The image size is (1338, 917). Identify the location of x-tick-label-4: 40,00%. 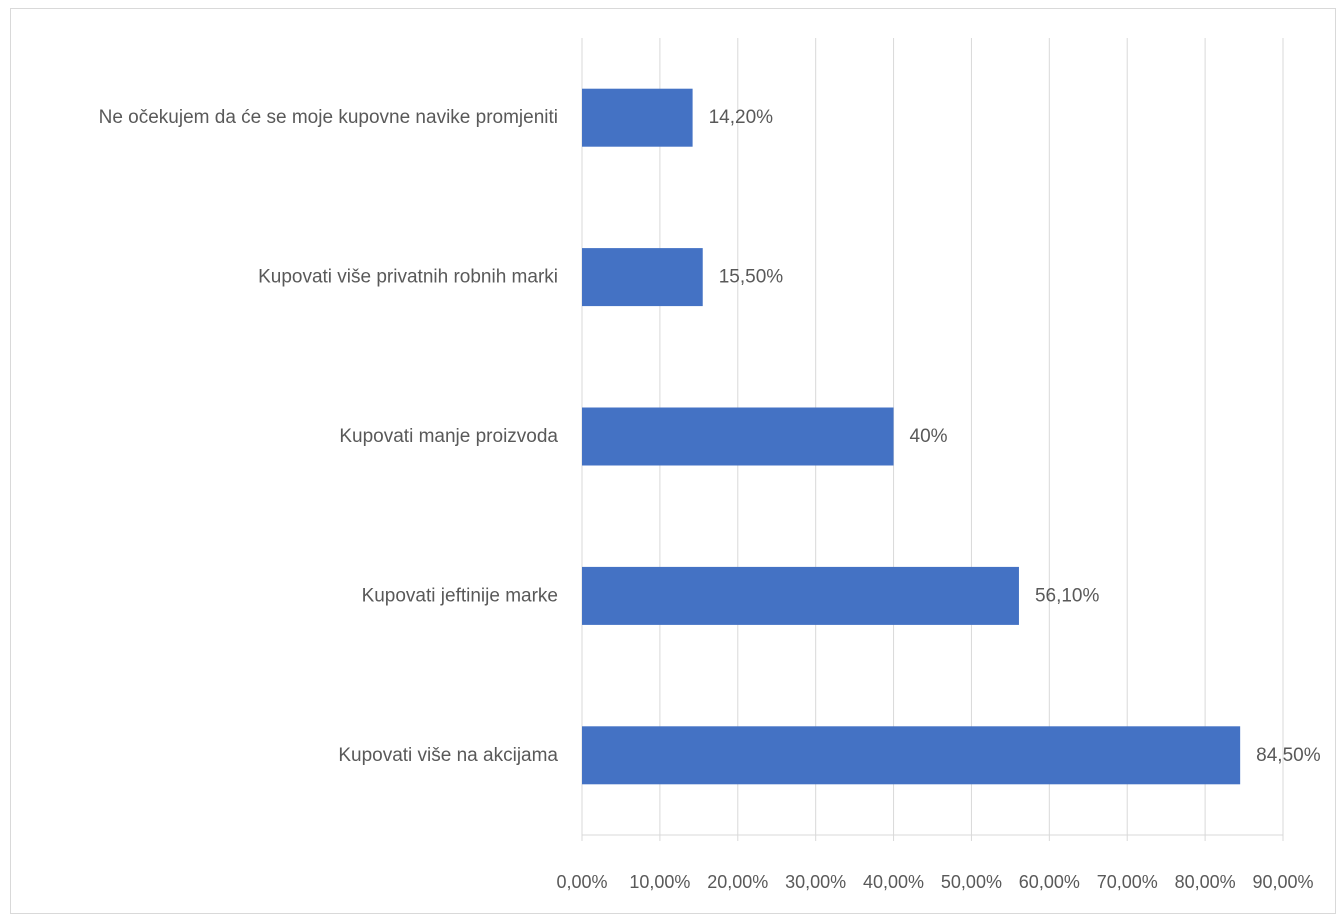
(893, 882).